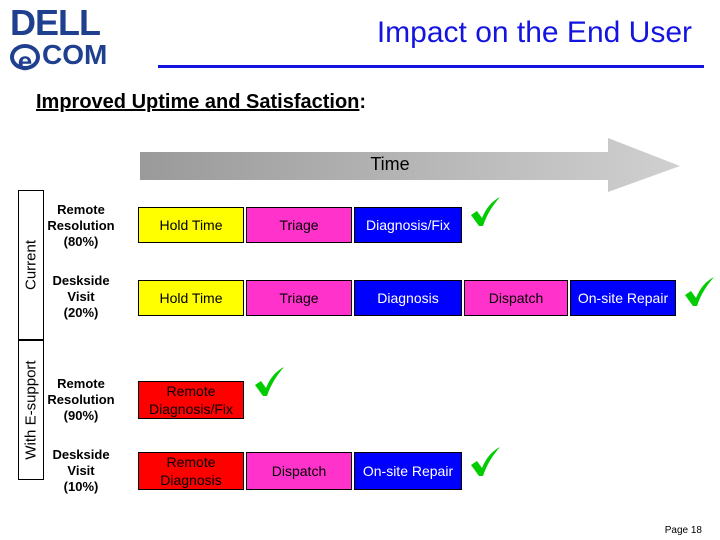  What do you see at coordinates (191, 471) in the screenshot?
I see `step-remote-diagnosis: Remote Diagnosis` at bounding box center [191, 471].